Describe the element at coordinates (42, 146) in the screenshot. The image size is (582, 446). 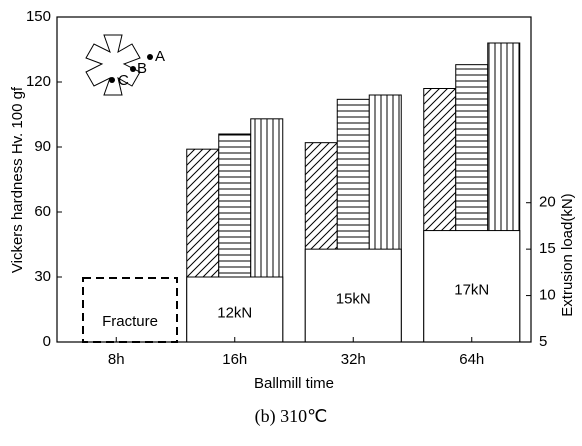
I see `y-tick-label: 90` at that location.